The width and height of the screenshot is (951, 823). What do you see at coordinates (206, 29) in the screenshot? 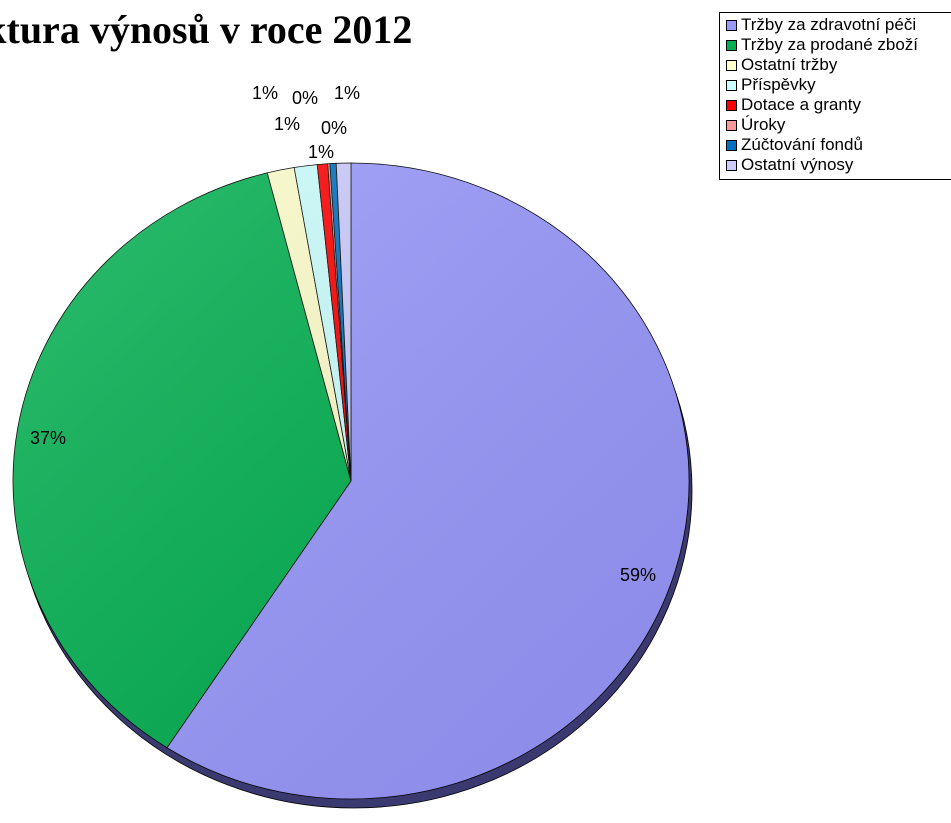
I see `chart-title: uktura výnosů v roce 2012` at bounding box center [206, 29].